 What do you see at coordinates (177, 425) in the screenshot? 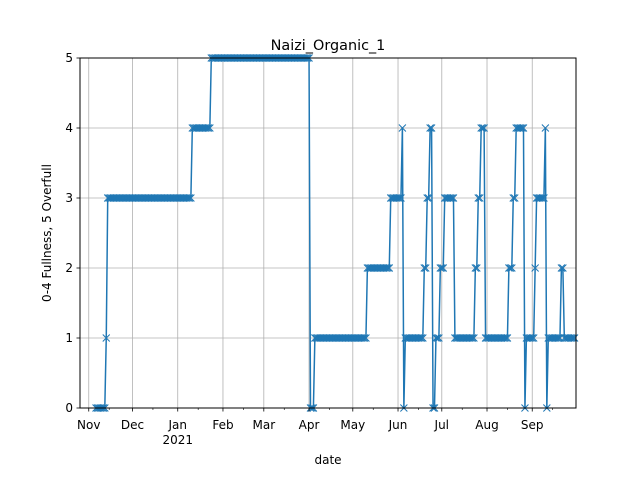
I see `x-tick-label: Jan` at bounding box center [177, 425].